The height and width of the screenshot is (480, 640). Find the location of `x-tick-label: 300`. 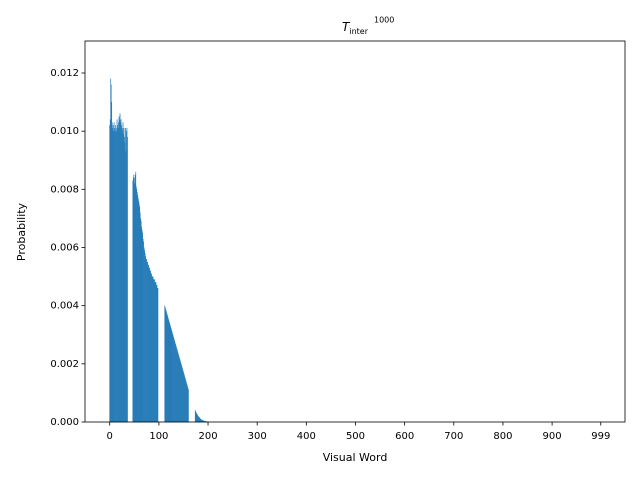

x-tick-label: 300 is located at coordinates (257, 436).